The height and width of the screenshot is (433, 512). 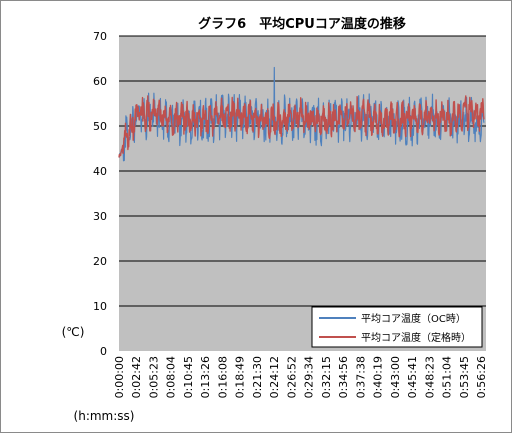 I want to click on legend-label-oc: 平均コア温度（OC時）, so click(x=413, y=318).